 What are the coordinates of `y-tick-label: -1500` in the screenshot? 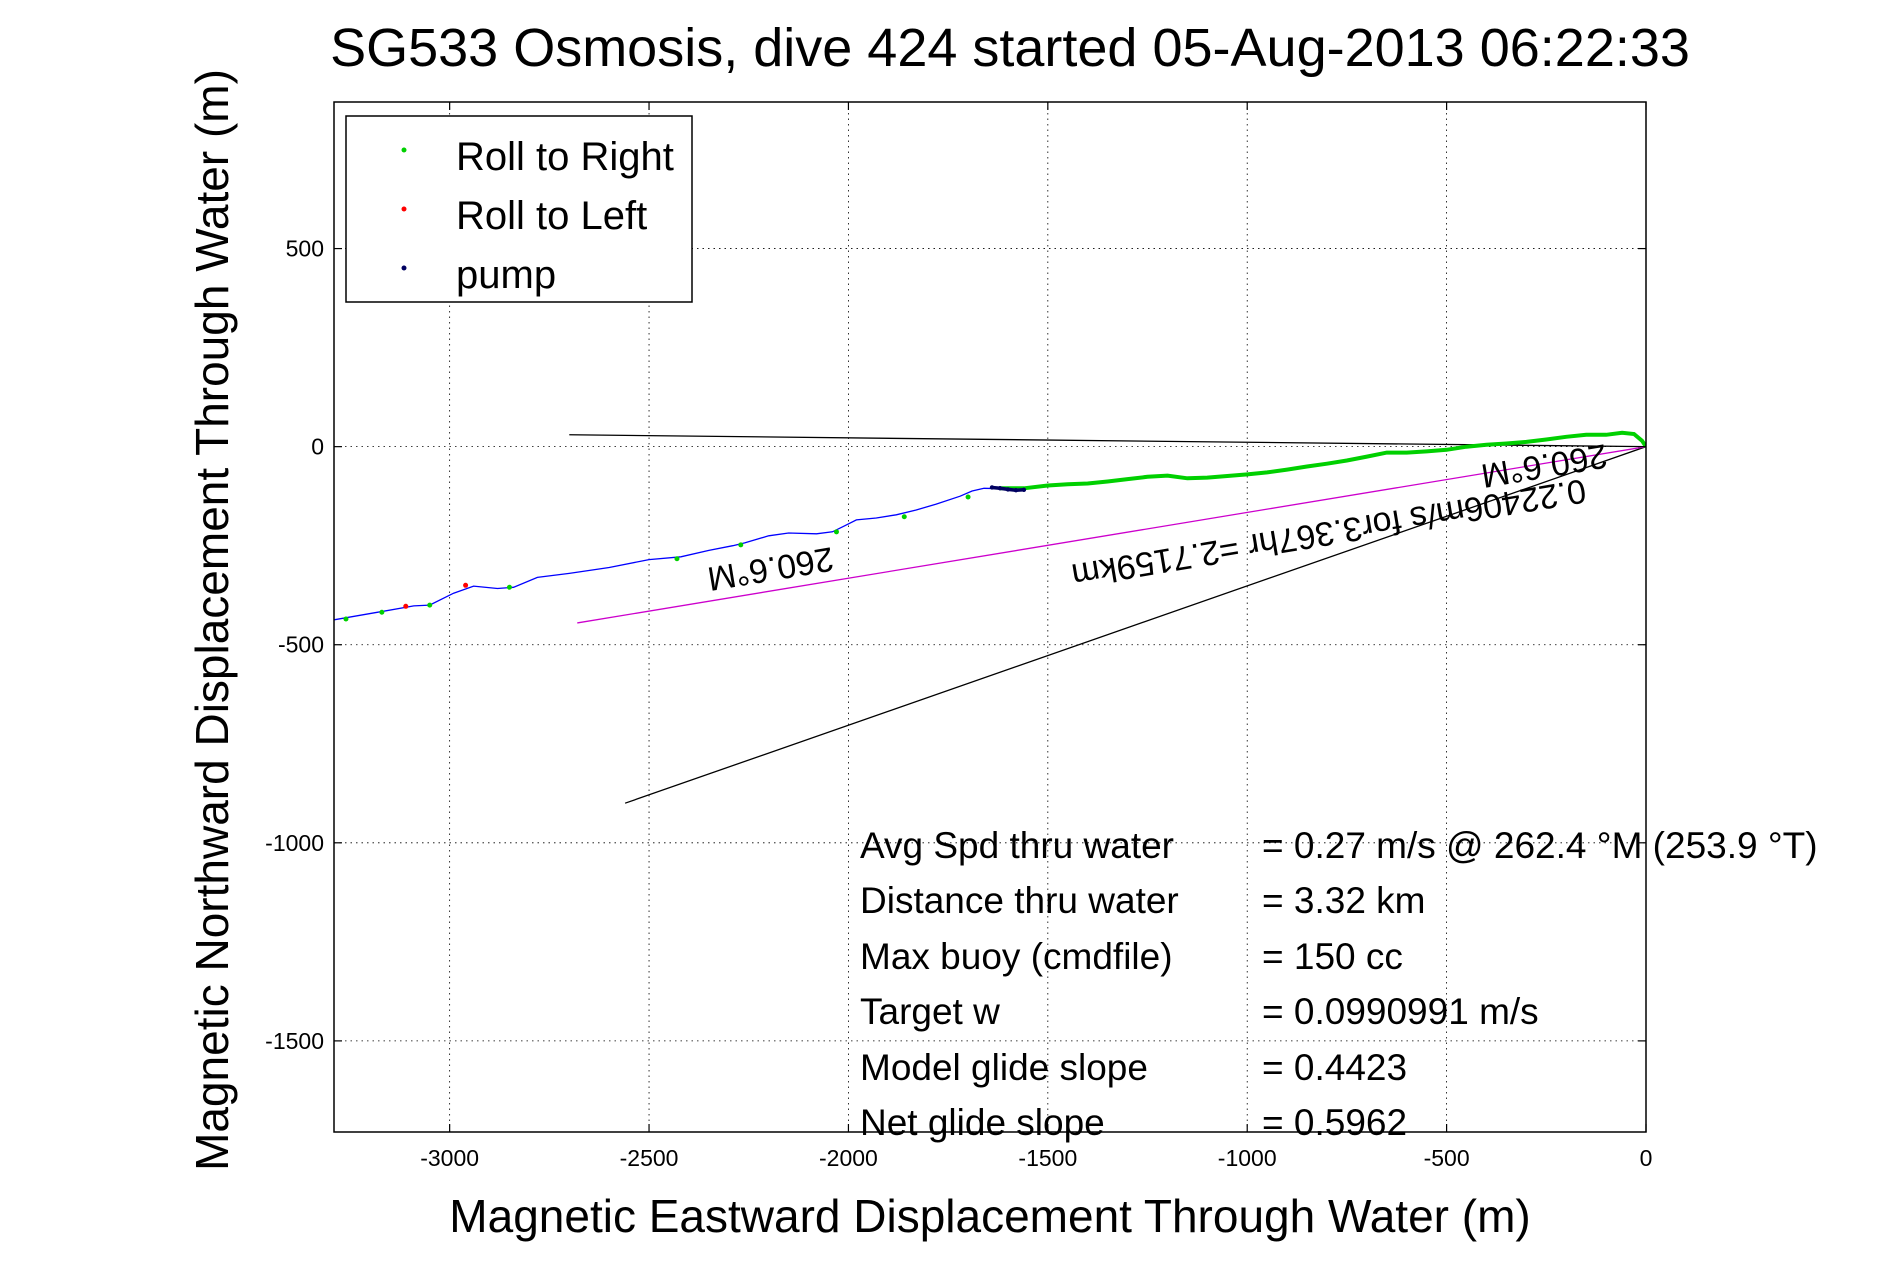 It's located at (294, 1041).